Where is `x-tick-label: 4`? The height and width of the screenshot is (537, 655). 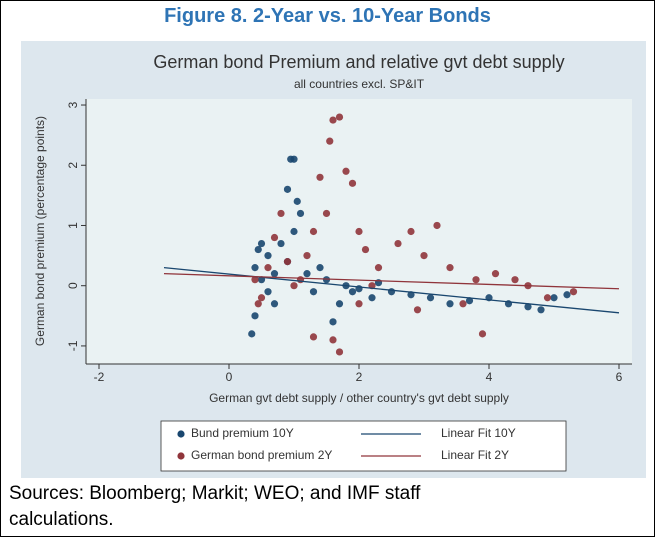
x-tick-label: 4 is located at coordinates (489, 377).